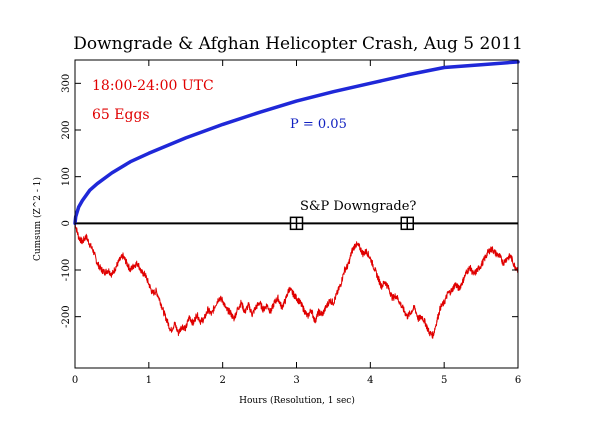 The image size is (596, 432). Describe the element at coordinates (153, 86) in the screenshot. I see `time-range-annotation: 18:00-24:00 UTC` at that location.